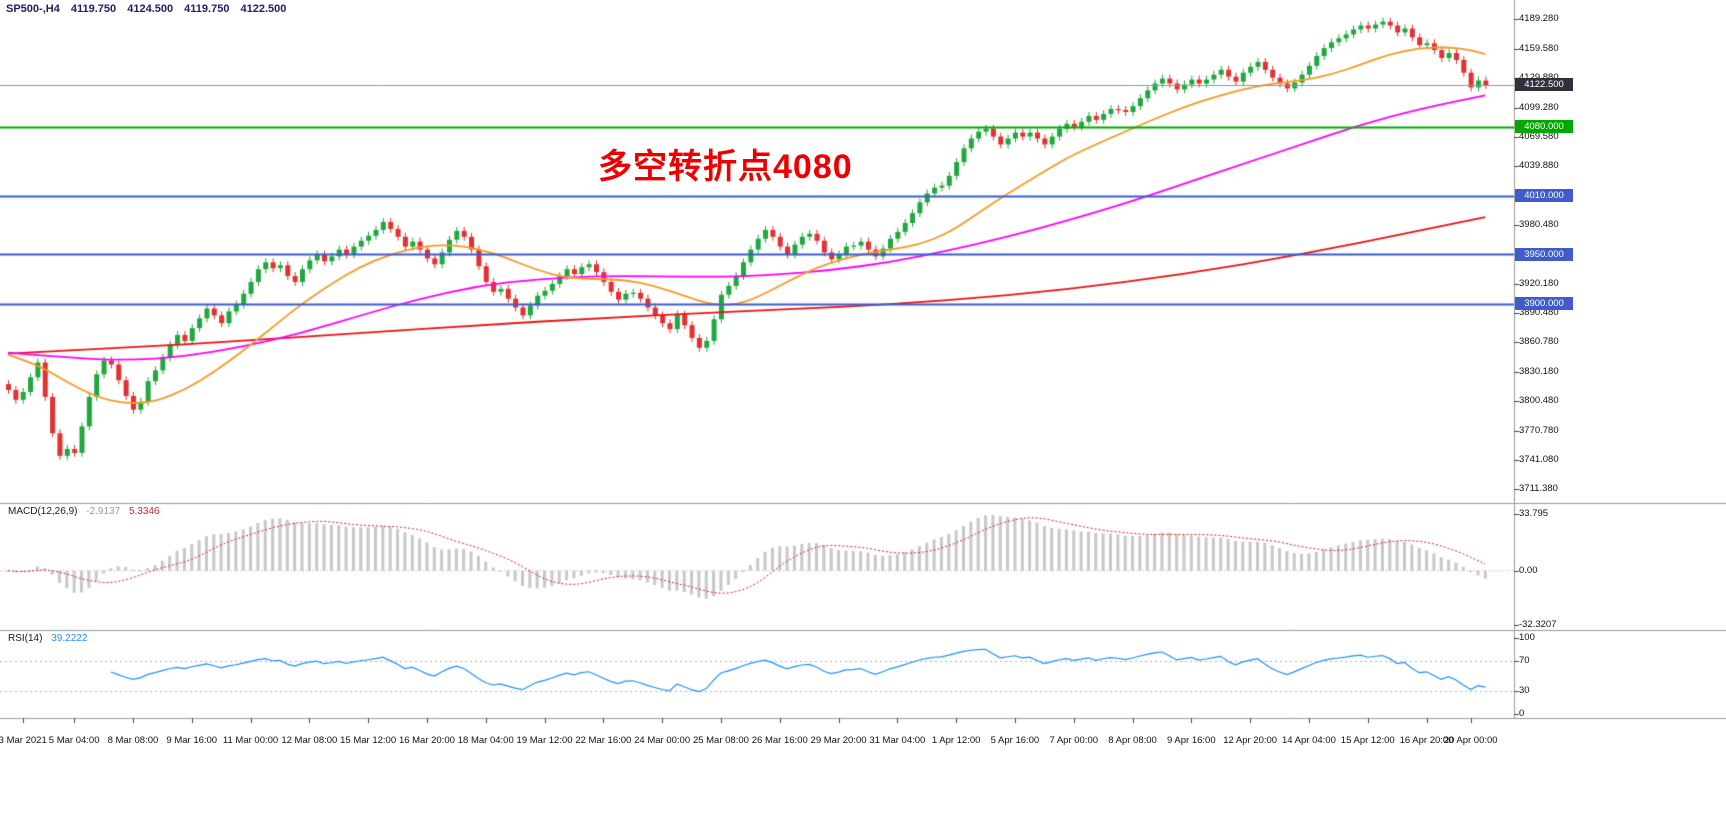 The image size is (1726, 825). What do you see at coordinates (426, 740) in the screenshot?
I see `time-tick-label: 16 Mar 20:00` at bounding box center [426, 740].